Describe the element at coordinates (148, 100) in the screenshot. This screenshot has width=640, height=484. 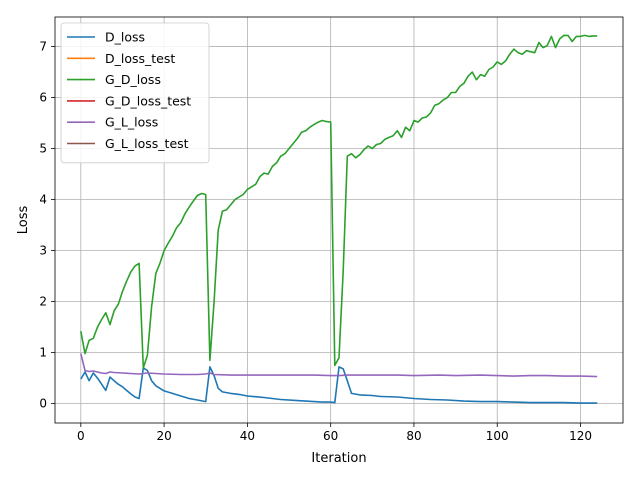
I see `legend-label: G_D_loss_test` at that location.